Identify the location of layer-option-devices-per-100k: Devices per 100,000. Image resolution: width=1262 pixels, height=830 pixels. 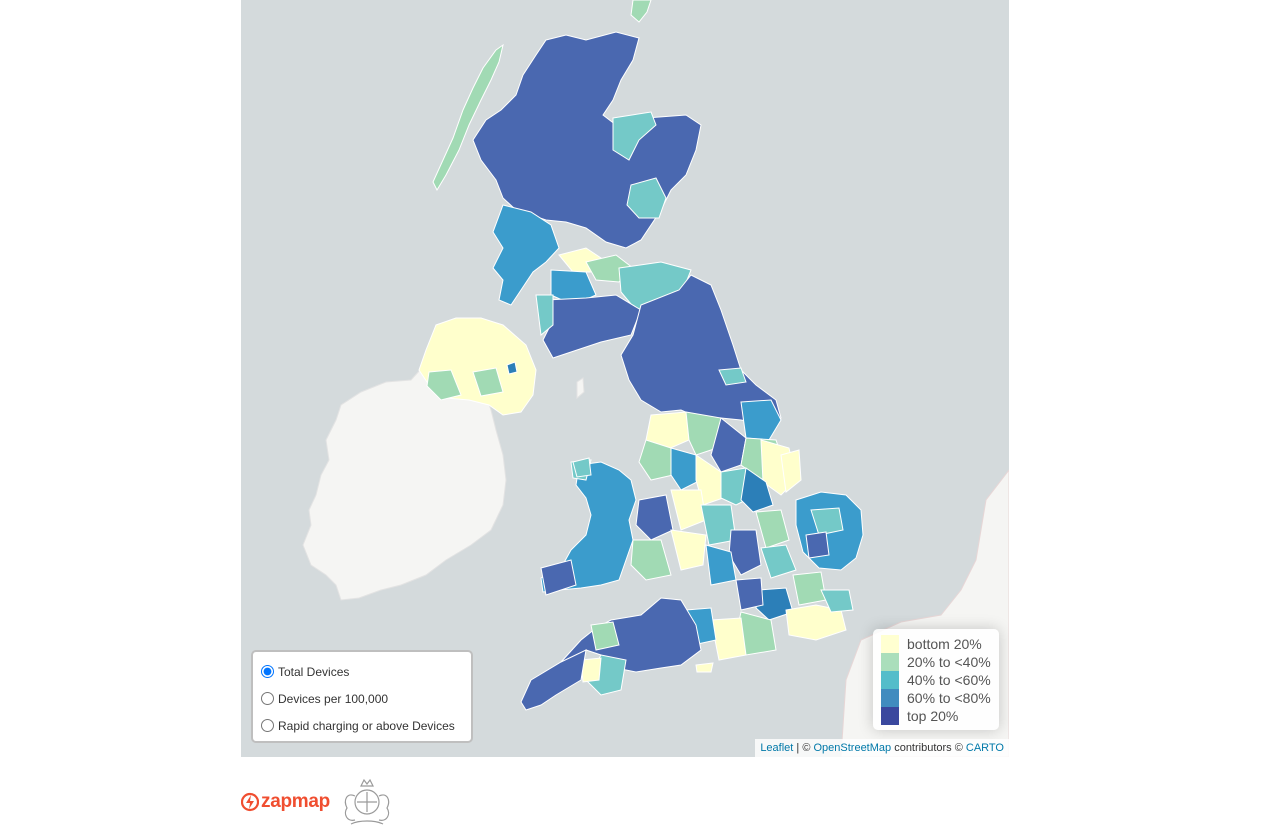
(362, 698).